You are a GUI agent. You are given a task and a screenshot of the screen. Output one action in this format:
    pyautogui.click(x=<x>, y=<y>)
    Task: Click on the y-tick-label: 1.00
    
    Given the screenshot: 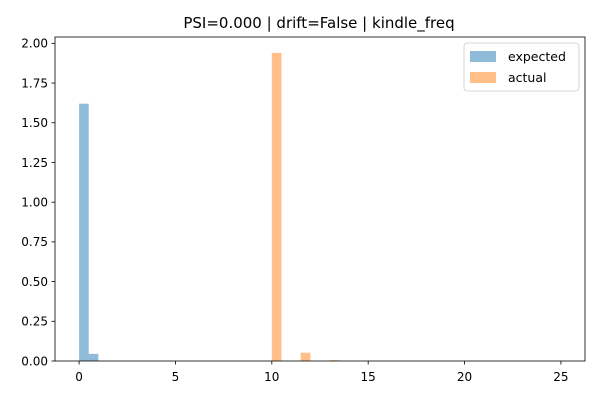 What is the action you would take?
    pyautogui.click(x=34, y=202)
    